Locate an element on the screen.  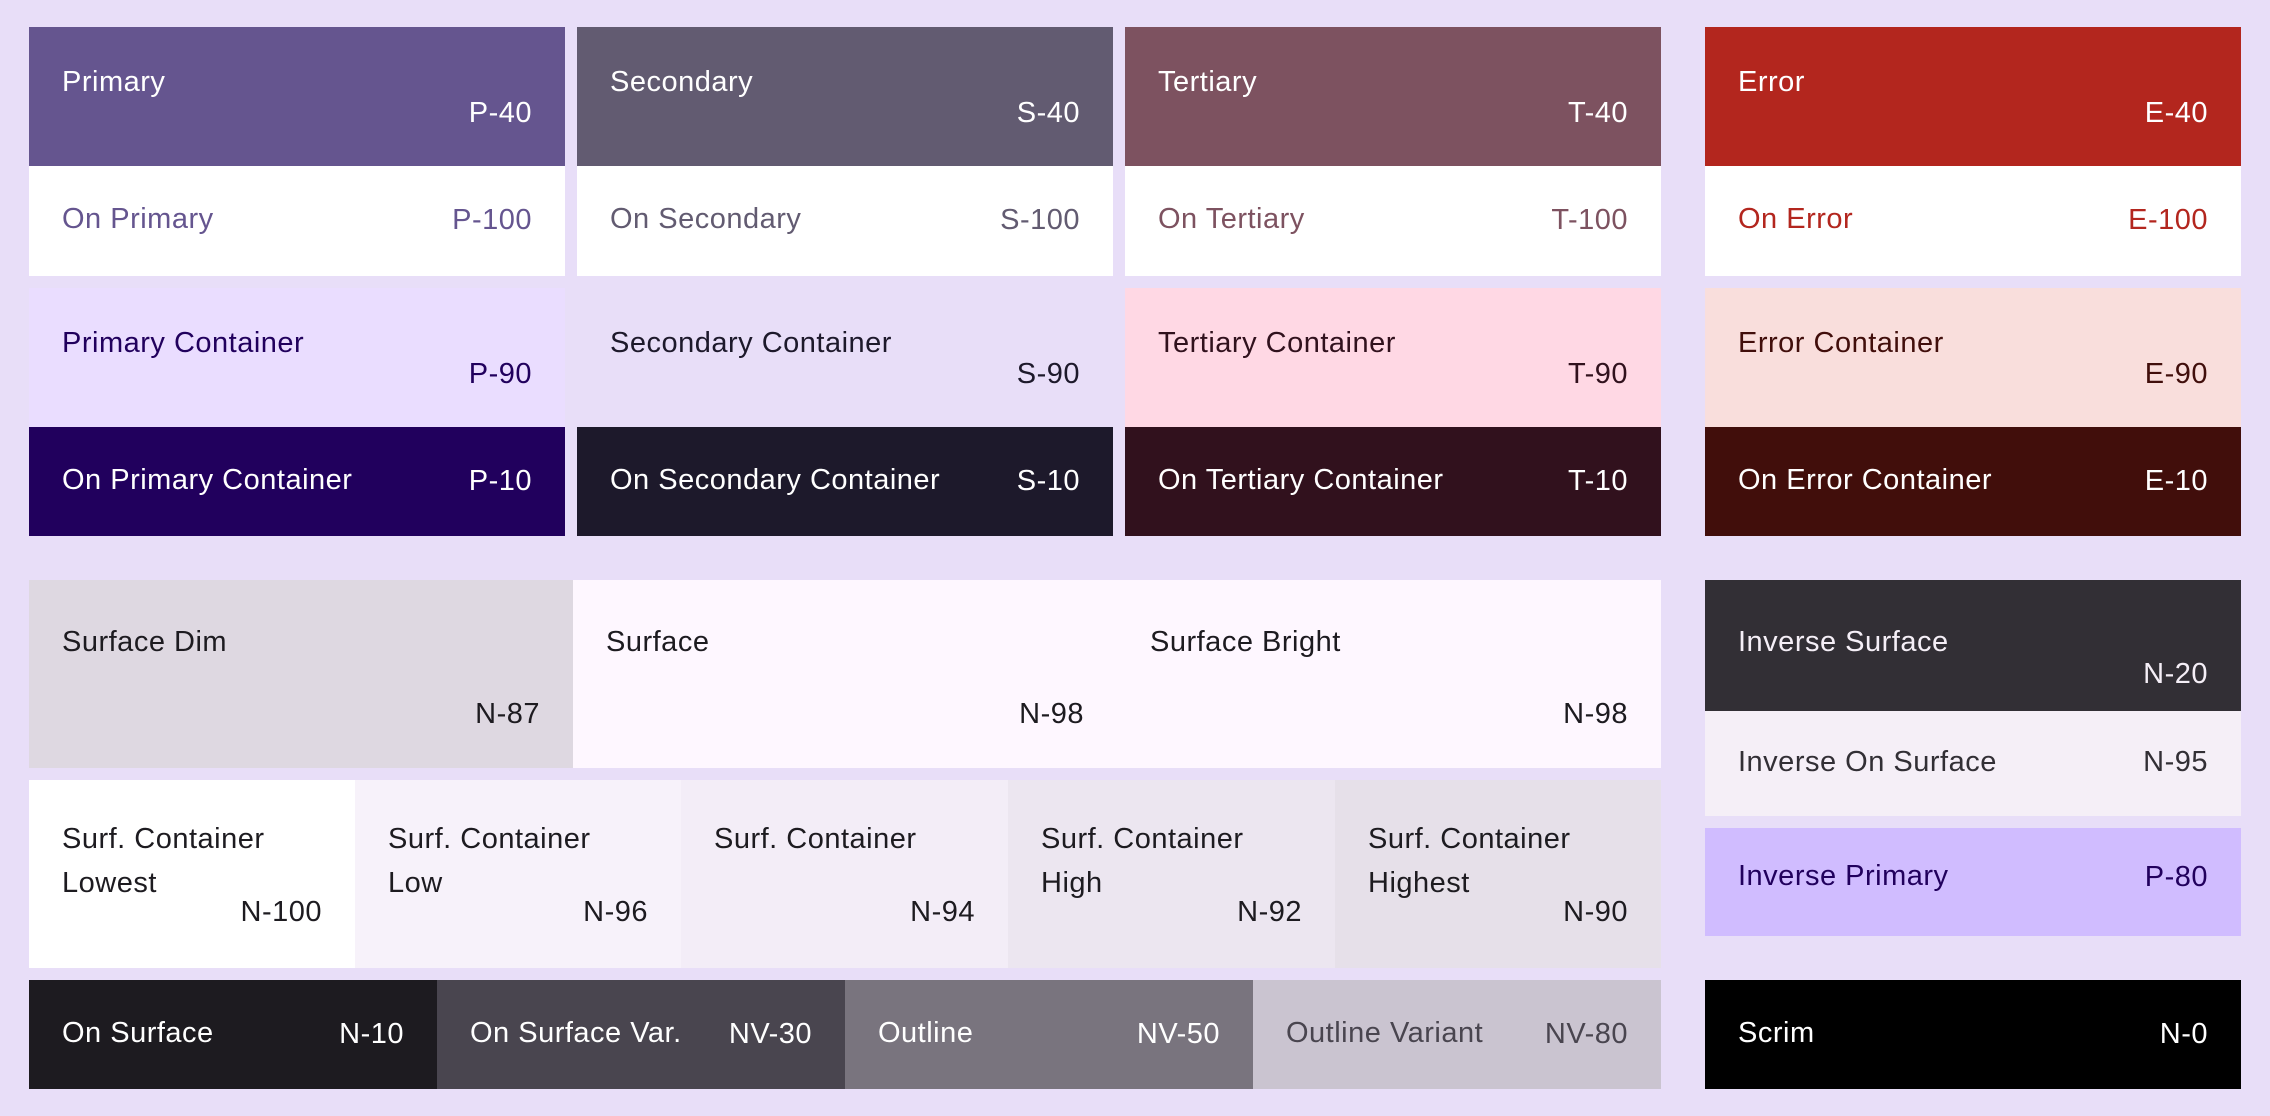
error-container-swatch: Error Container E-90 is located at coordinates (1973, 357).